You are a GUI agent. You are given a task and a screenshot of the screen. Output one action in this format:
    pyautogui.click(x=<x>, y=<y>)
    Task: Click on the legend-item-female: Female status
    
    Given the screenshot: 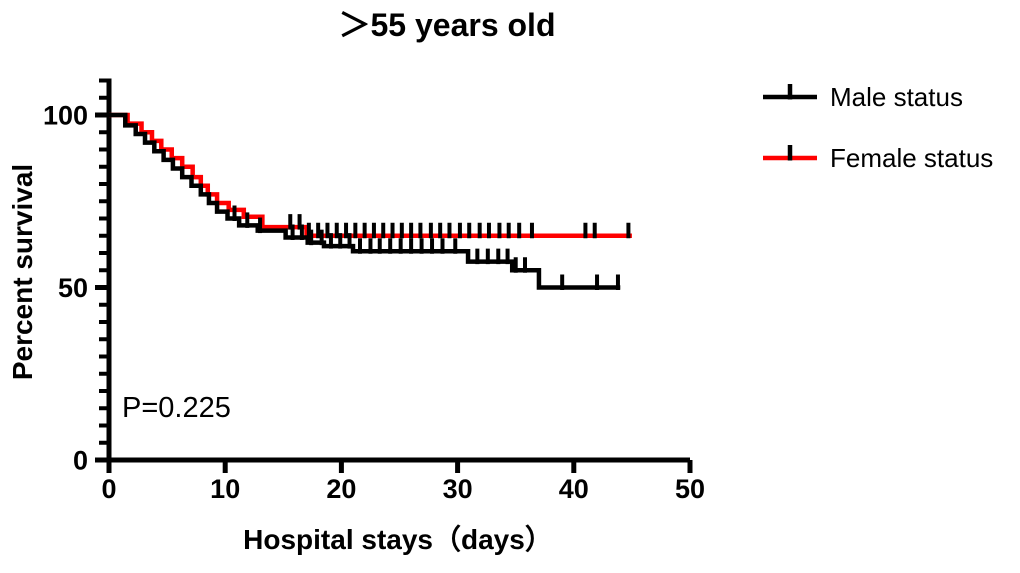 What is the action you would take?
    pyautogui.click(x=878, y=158)
    